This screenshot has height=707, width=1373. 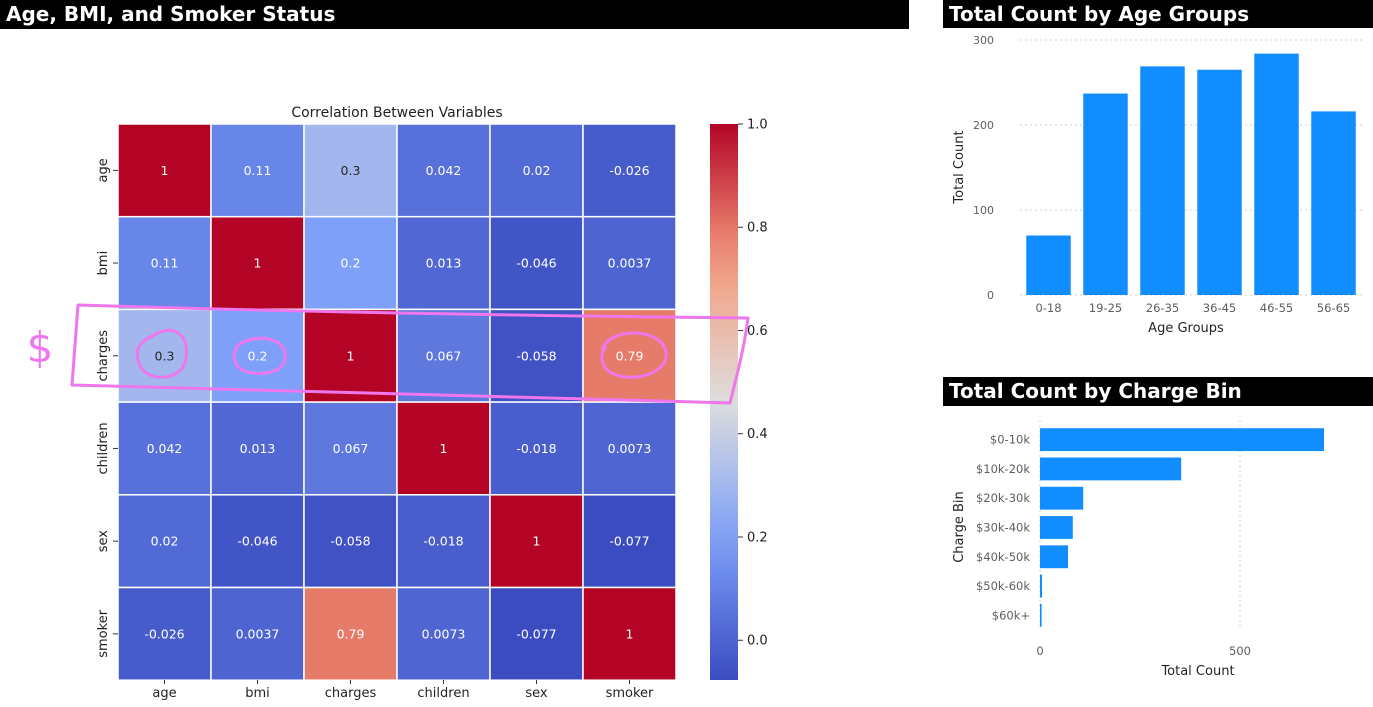 What do you see at coordinates (1003, 469) in the screenshot?
I see `charge-y-tick-label: $10k-20k` at bounding box center [1003, 469].